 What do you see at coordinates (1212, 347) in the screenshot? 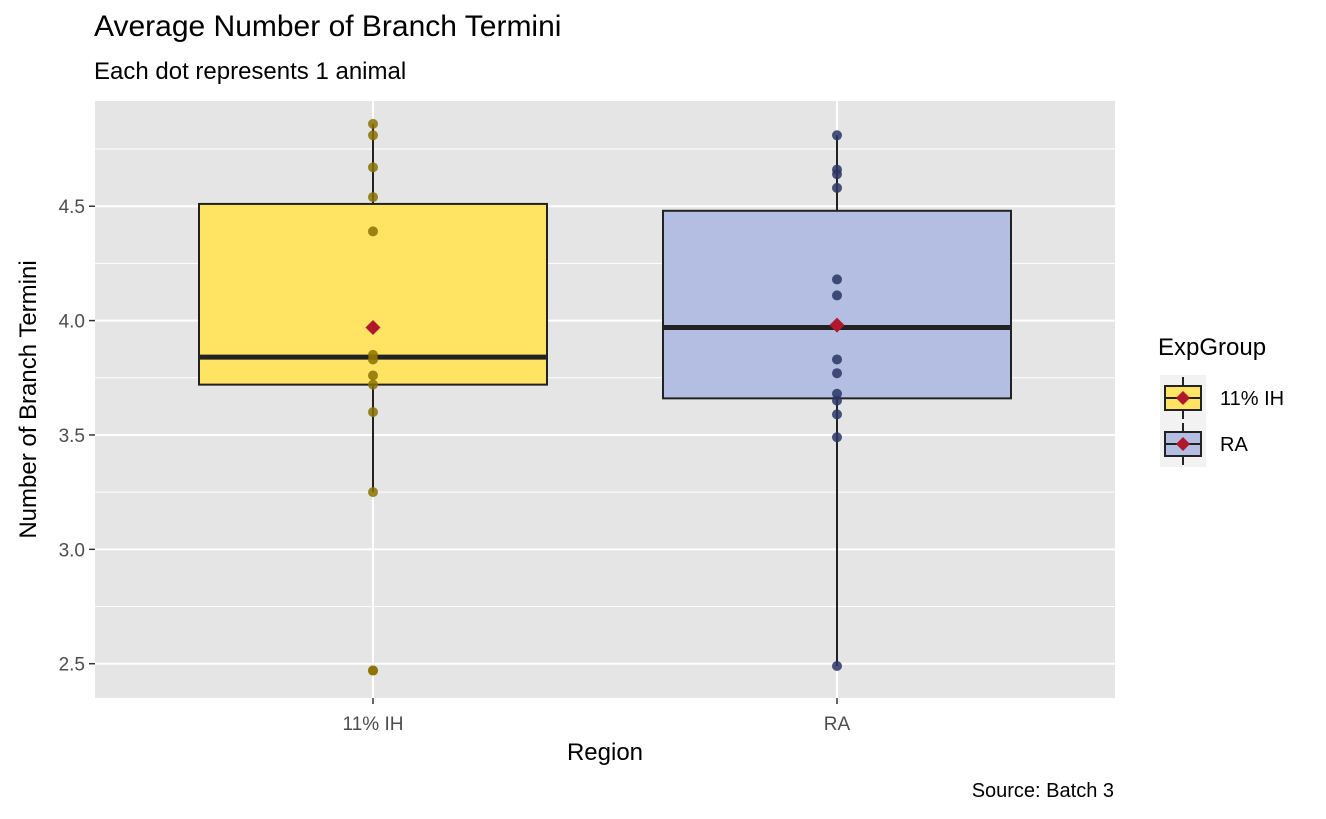
I see `legend-title: ExpGroup` at bounding box center [1212, 347].